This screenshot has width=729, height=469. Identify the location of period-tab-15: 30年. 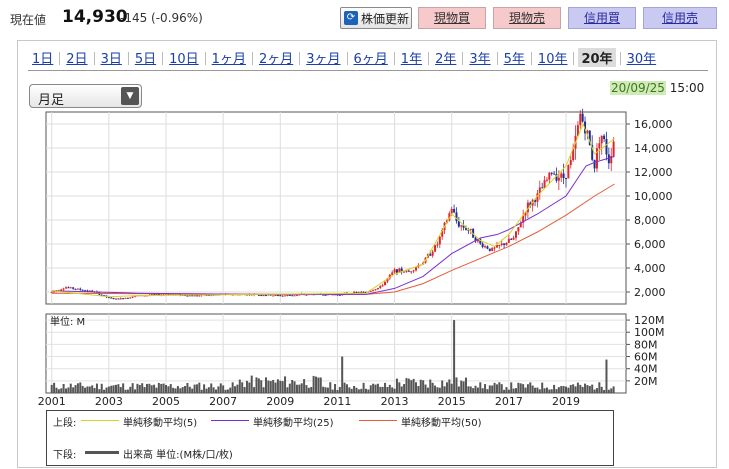
(641, 59).